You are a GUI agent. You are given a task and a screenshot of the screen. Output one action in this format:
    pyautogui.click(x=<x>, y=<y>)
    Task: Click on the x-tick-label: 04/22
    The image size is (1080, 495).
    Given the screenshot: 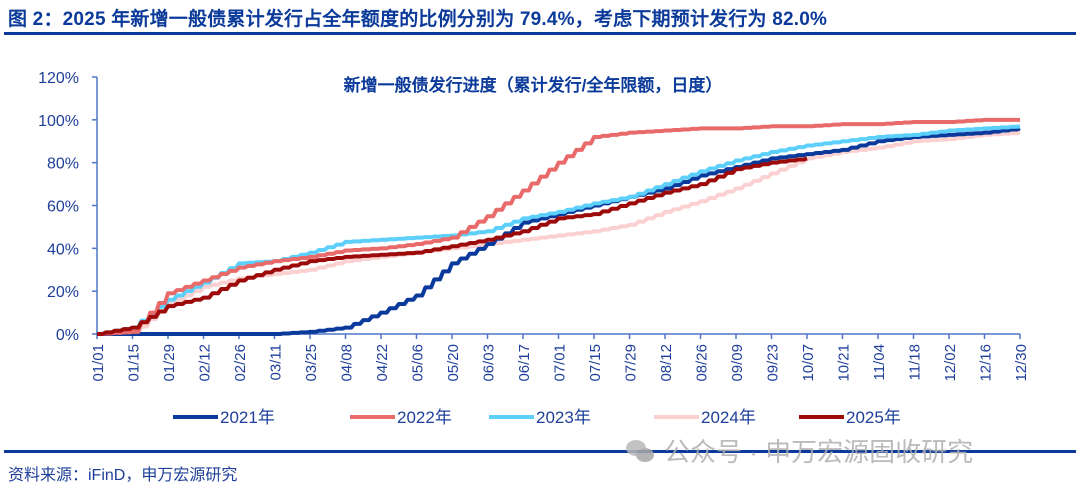 What is the action you would take?
    pyautogui.click(x=382, y=363)
    